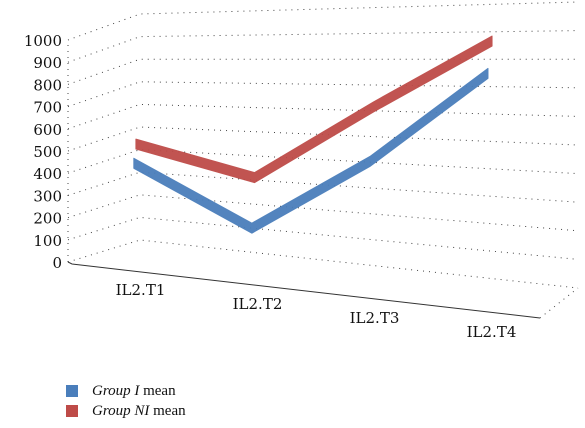  What do you see at coordinates (72, 411) in the screenshot?
I see `legend-swatch-group-ni` at bounding box center [72, 411].